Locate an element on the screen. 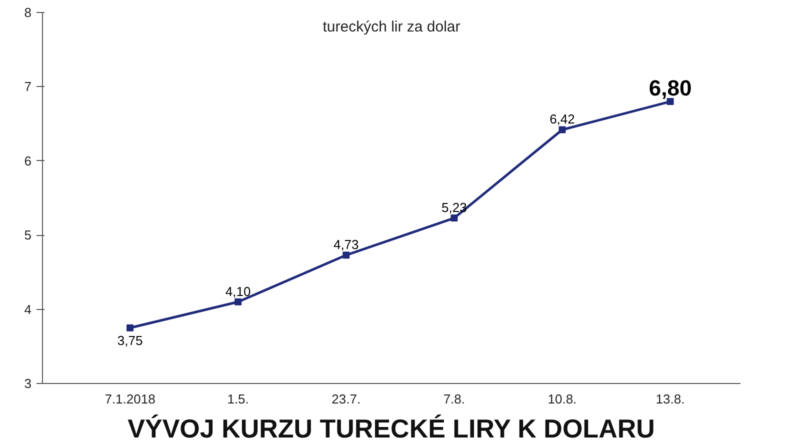 This screenshot has width=798, height=448. y-tick-label: 6 is located at coordinates (28, 160).